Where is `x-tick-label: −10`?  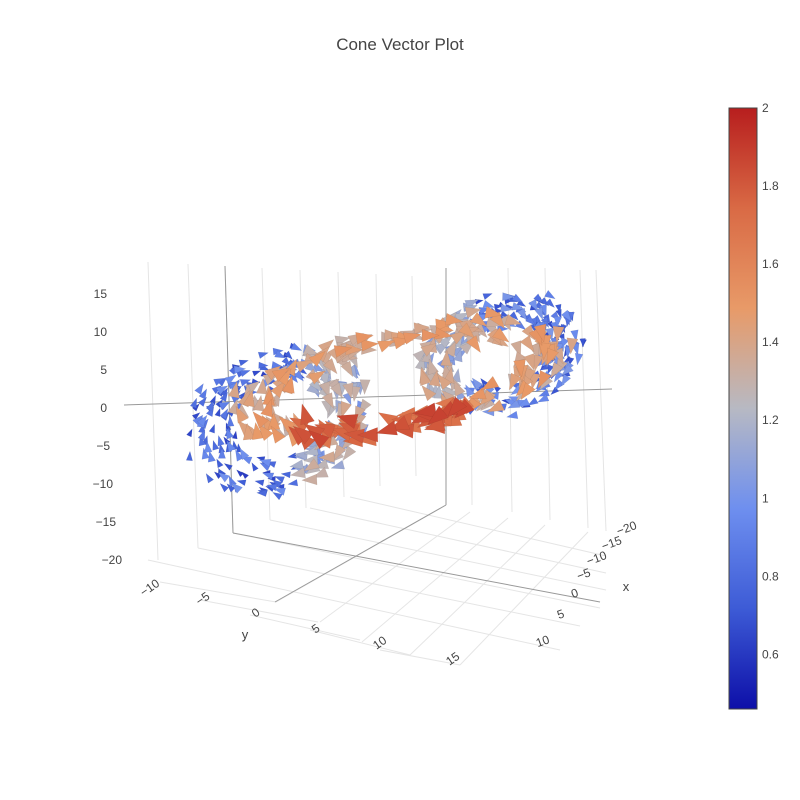 x-tick-label: −10 is located at coordinates (597, 558).